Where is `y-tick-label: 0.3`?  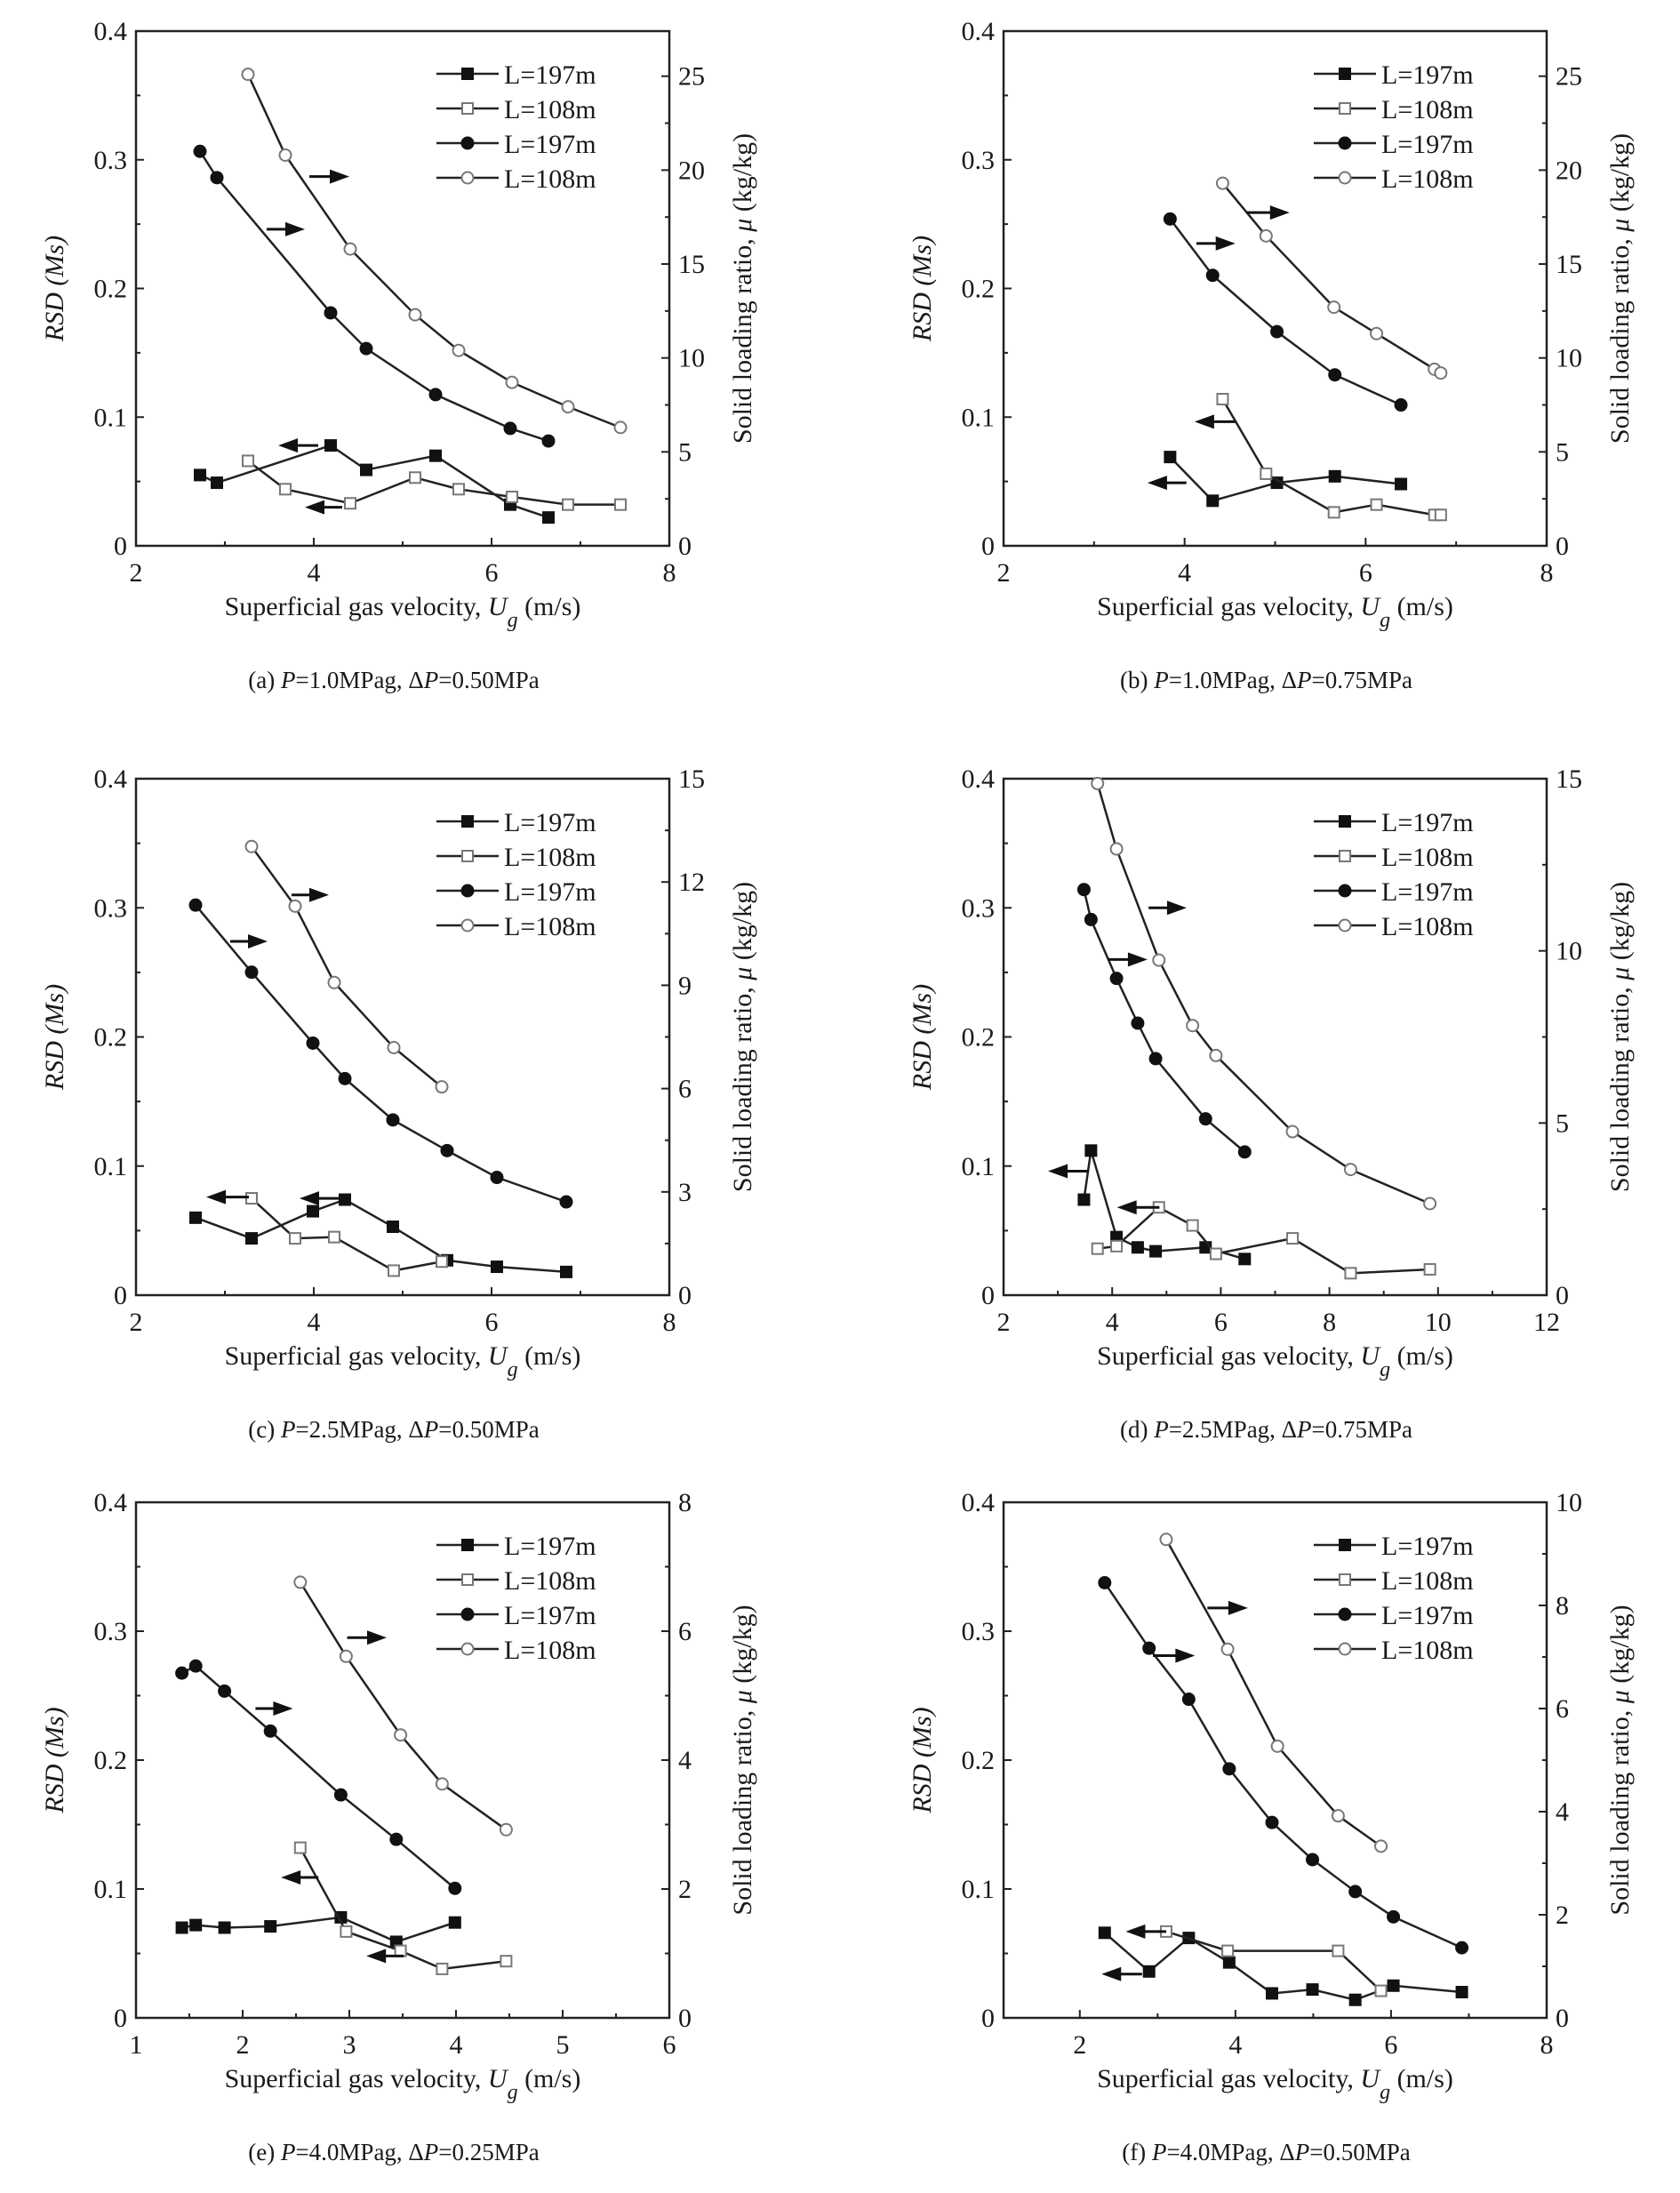 y-tick-label: 0.3 is located at coordinates (979, 161).